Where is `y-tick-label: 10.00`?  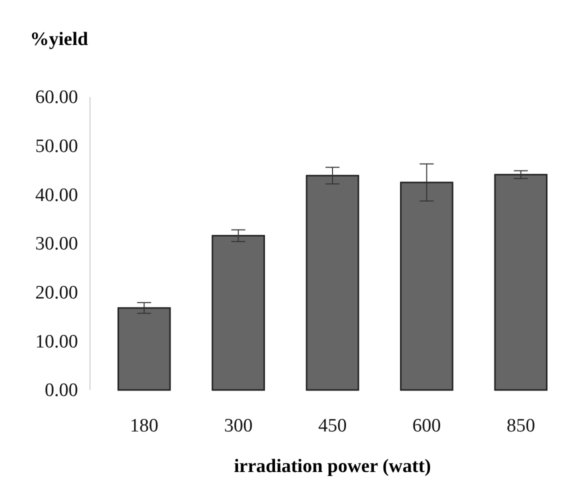 y-tick-label: 10.00 is located at coordinates (56, 341).